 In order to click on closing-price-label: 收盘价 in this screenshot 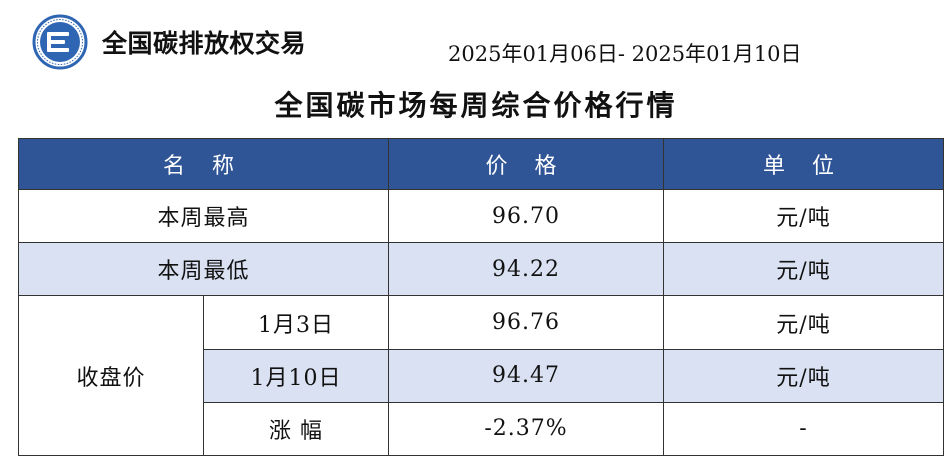, I will do `click(111, 375)`.